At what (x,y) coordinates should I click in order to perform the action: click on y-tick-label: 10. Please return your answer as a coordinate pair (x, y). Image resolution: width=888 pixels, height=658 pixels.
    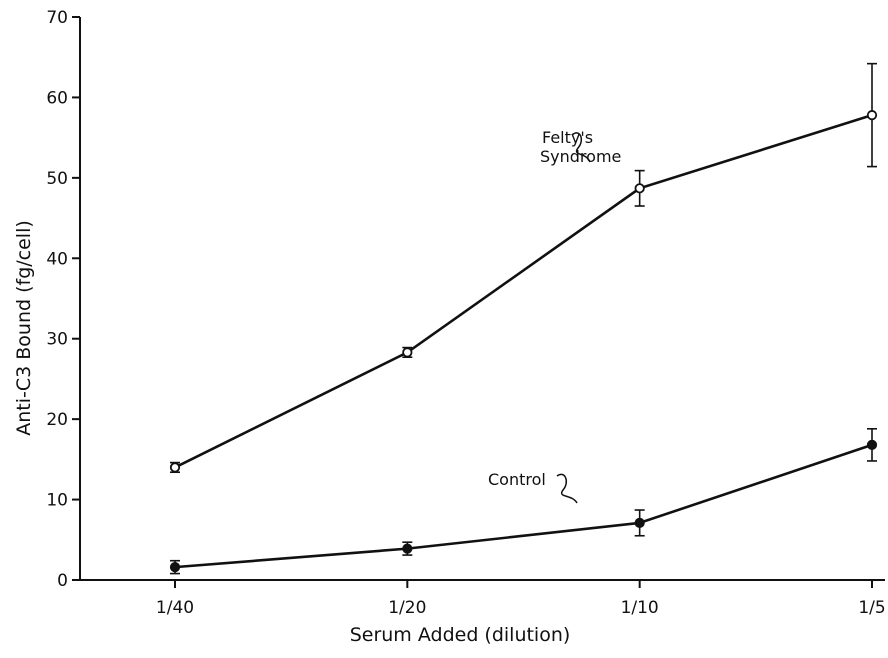
    Looking at the image, I should click on (57, 501).